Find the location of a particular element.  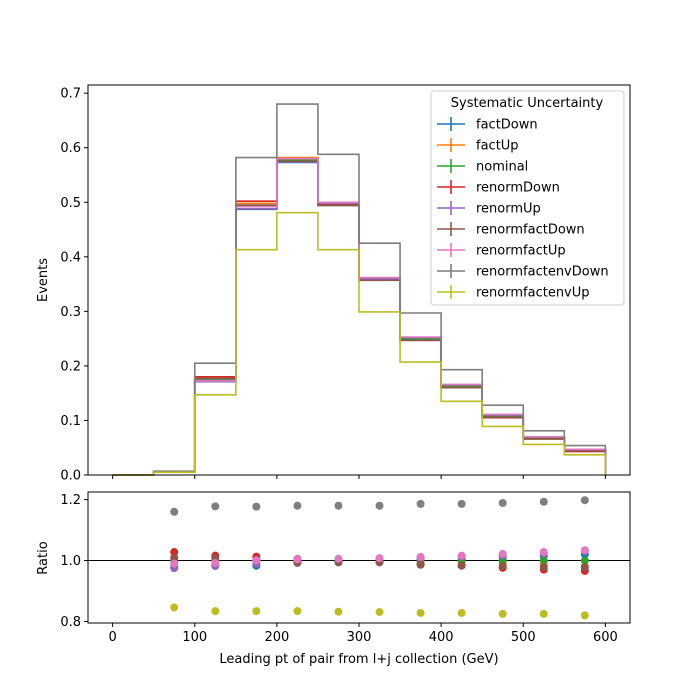

x-tick-label: 200 is located at coordinates (276, 637).